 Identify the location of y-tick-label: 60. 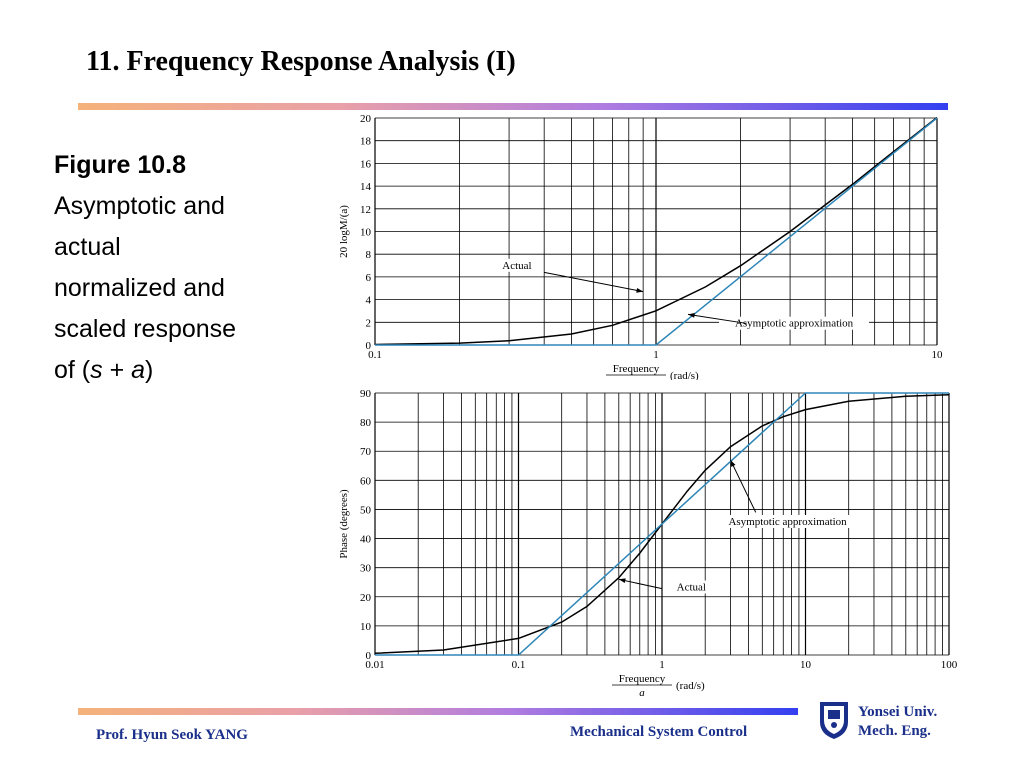
(366, 481).